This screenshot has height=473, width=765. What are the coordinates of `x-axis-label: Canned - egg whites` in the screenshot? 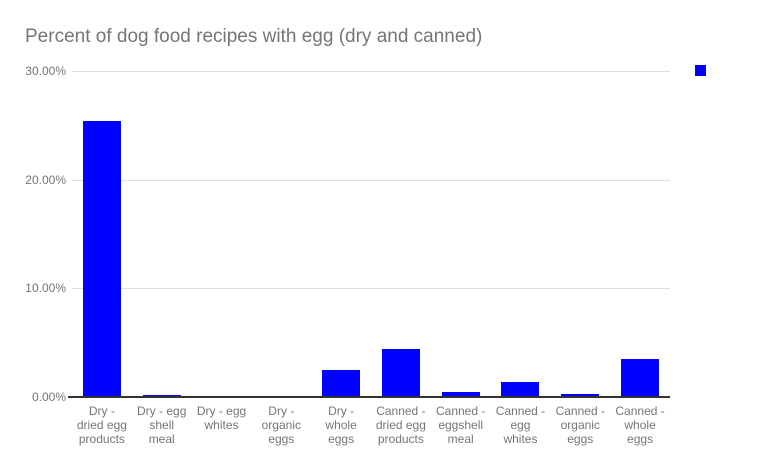 It's located at (520, 425).